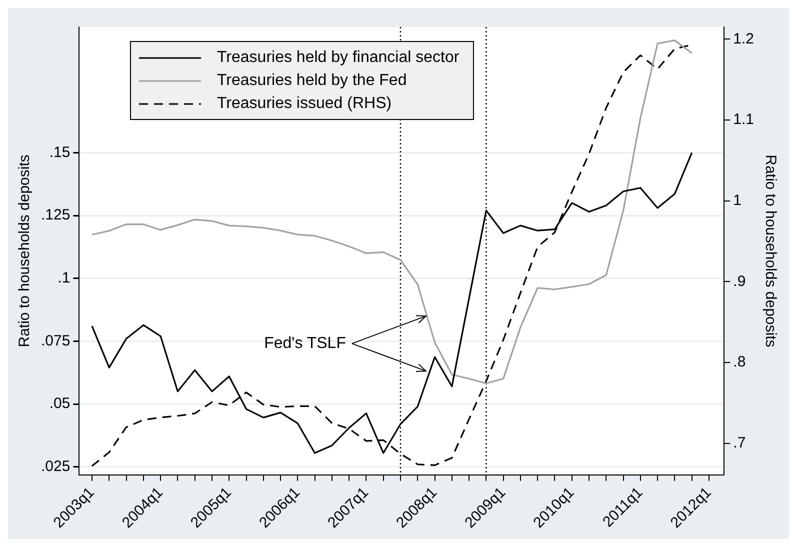 The height and width of the screenshot is (547, 797). What do you see at coordinates (25, 251) in the screenshot?
I see `y-axis-title: Ratio to households deposits` at bounding box center [25, 251].